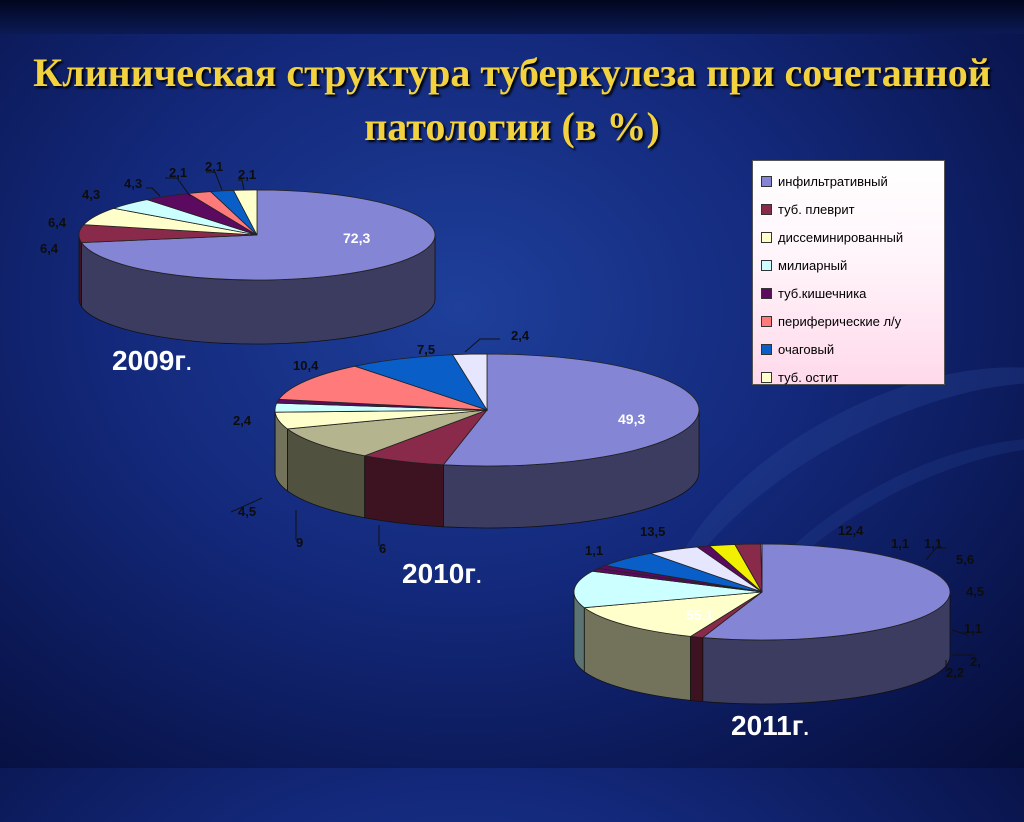  Describe the element at coordinates (426, 349) in the screenshot. I see `pie-value-label: 7,5` at that location.